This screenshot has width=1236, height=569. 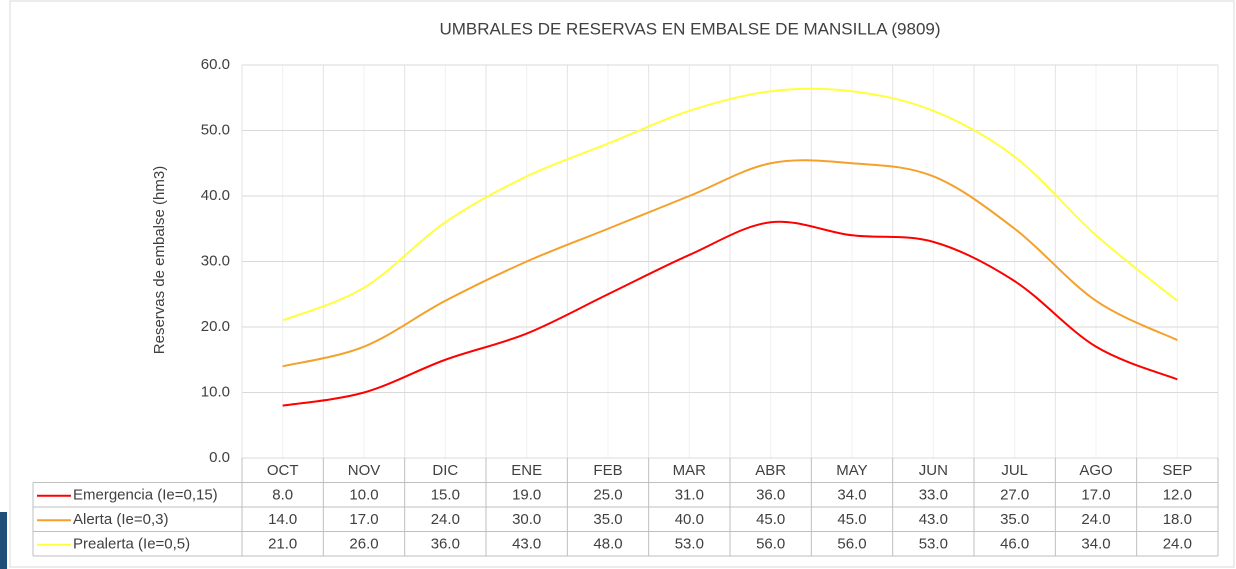 I want to click on y-tick-label: 10.0, so click(x=215, y=391).